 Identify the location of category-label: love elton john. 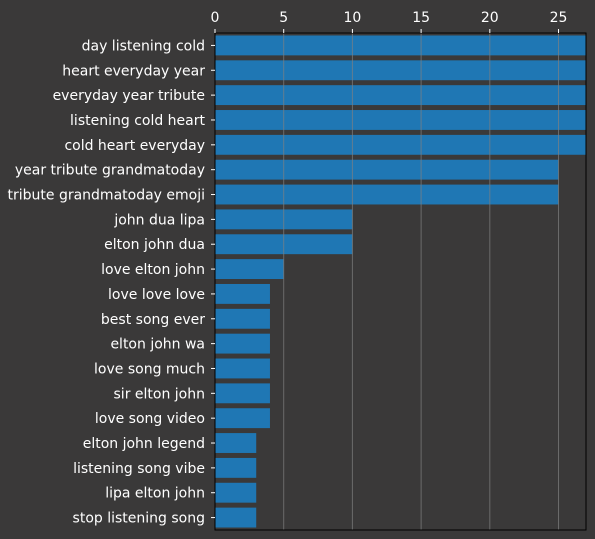
(153, 270).